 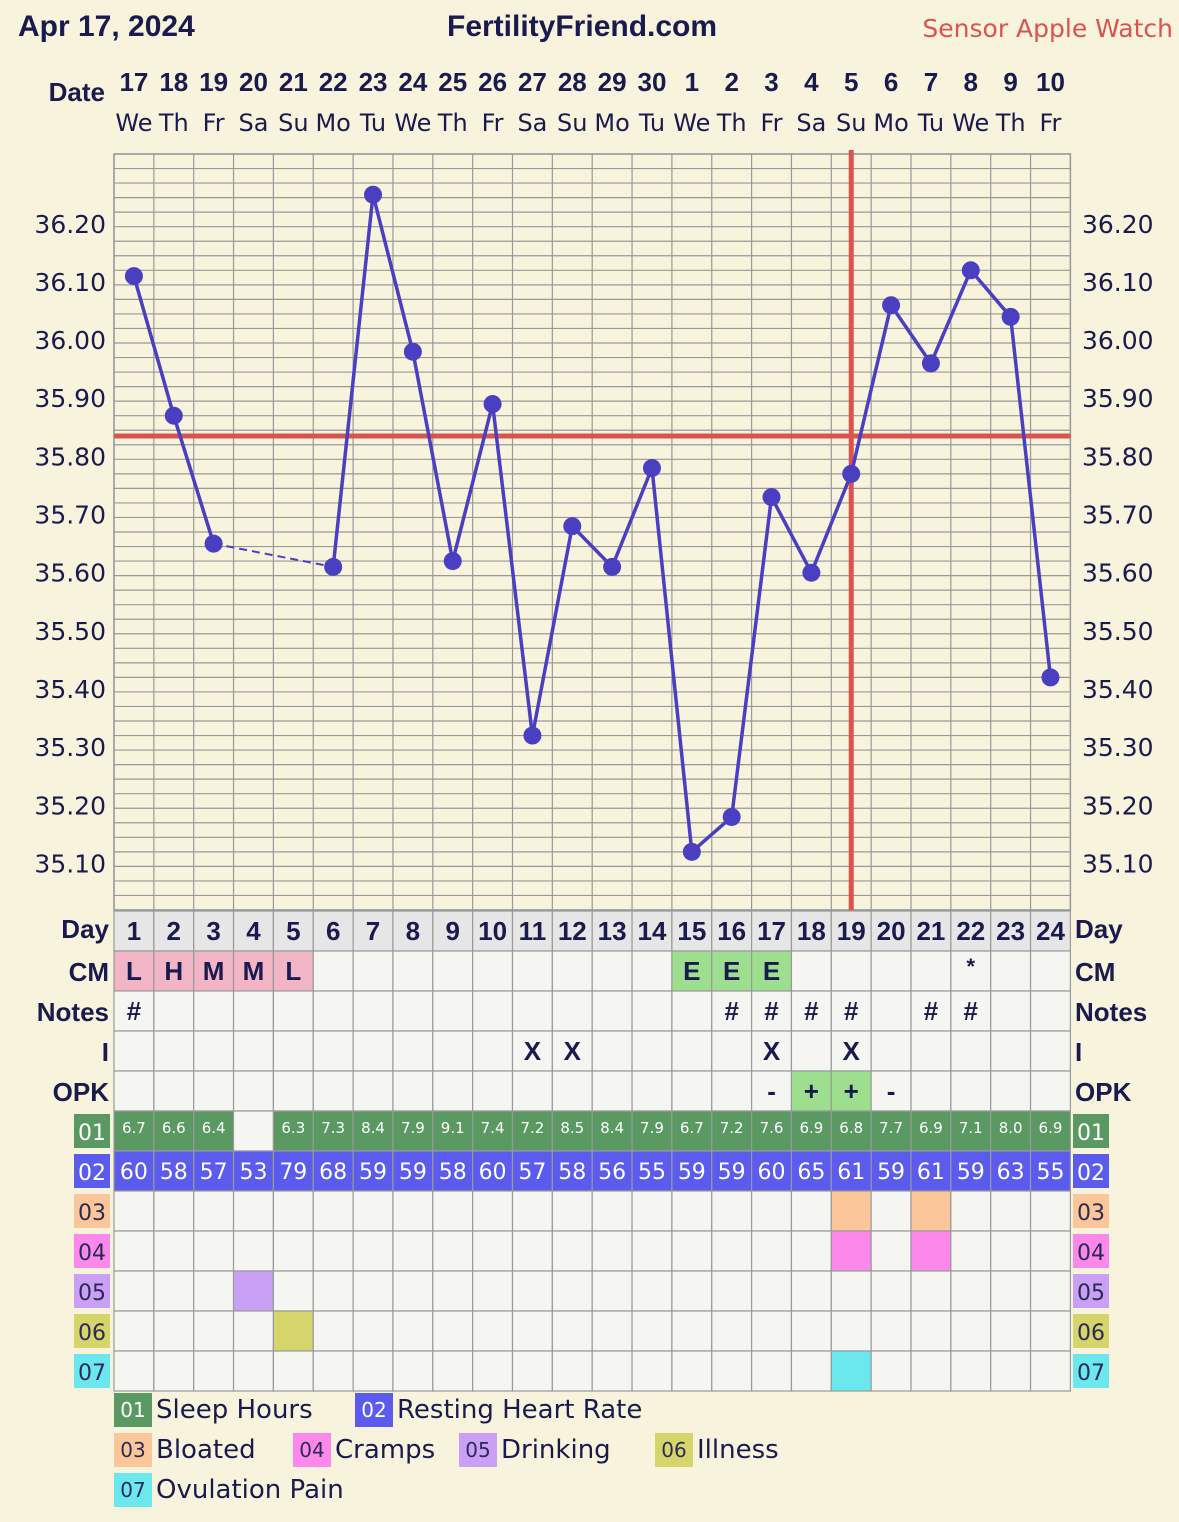 I want to click on legend-label: Bloated, so click(x=206, y=1450).